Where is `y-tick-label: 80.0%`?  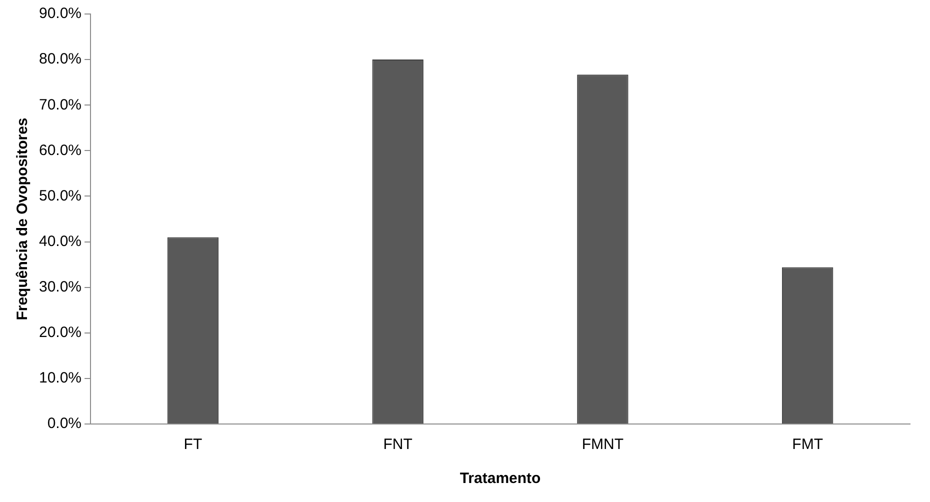
y-tick-label: 80.0% is located at coordinates (60, 59).